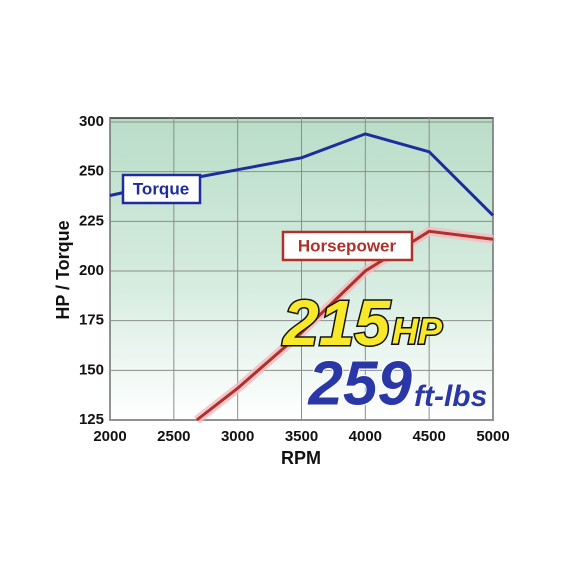  What do you see at coordinates (365, 436) in the screenshot?
I see `x-tick-label: 4000` at bounding box center [365, 436].